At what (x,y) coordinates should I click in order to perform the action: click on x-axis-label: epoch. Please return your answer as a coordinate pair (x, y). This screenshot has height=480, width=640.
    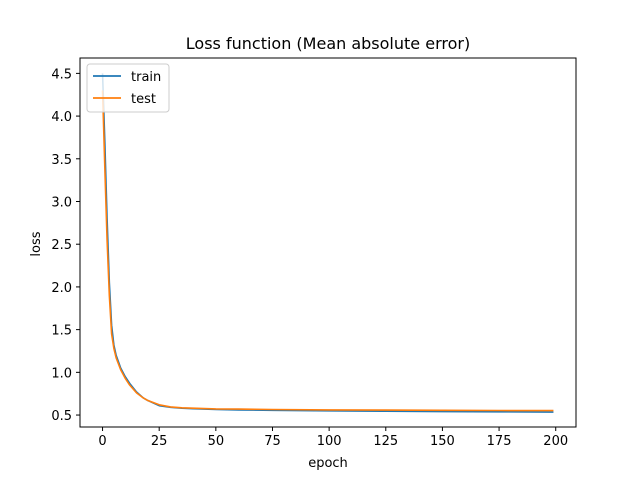
    Looking at the image, I should click on (328, 463).